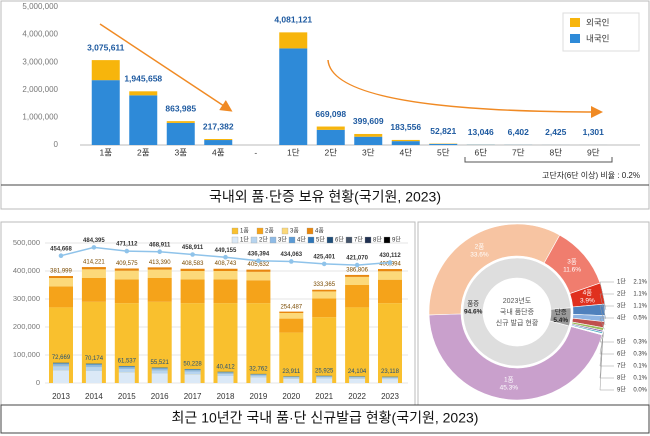 Image resolution: width=650 pixels, height=436 pixels. What do you see at coordinates (390, 396) in the screenshot?
I see `x-tick-label: 2023` at bounding box center [390, 396].